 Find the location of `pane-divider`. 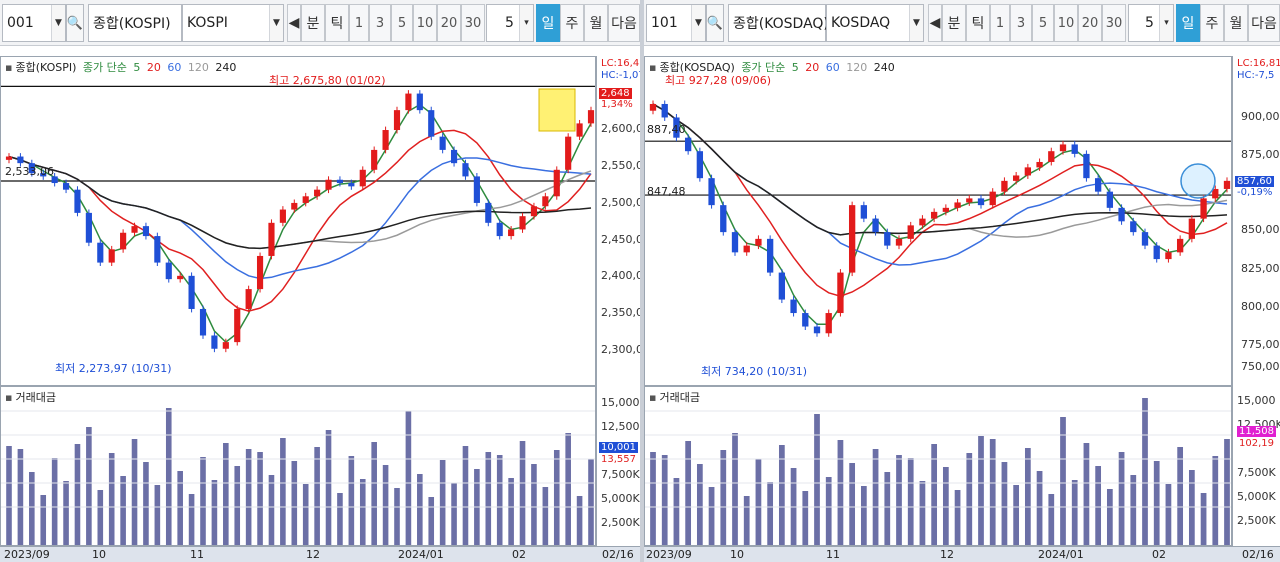

pane-divider is located at coordinates (642, 281).